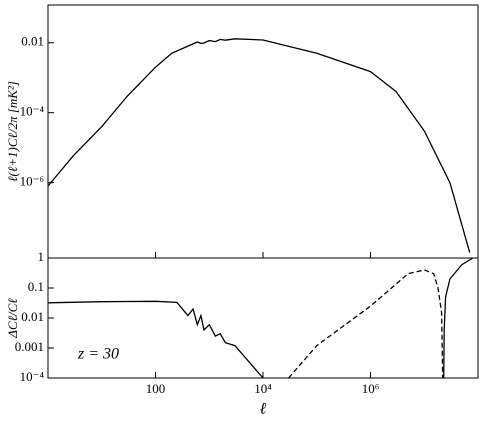 This screenshot has height=425, width=485. What do you see at coordinates (36, 286) in the screenshot?
I see `y-tick-label: 0.1` at bounding box center [36, 286].